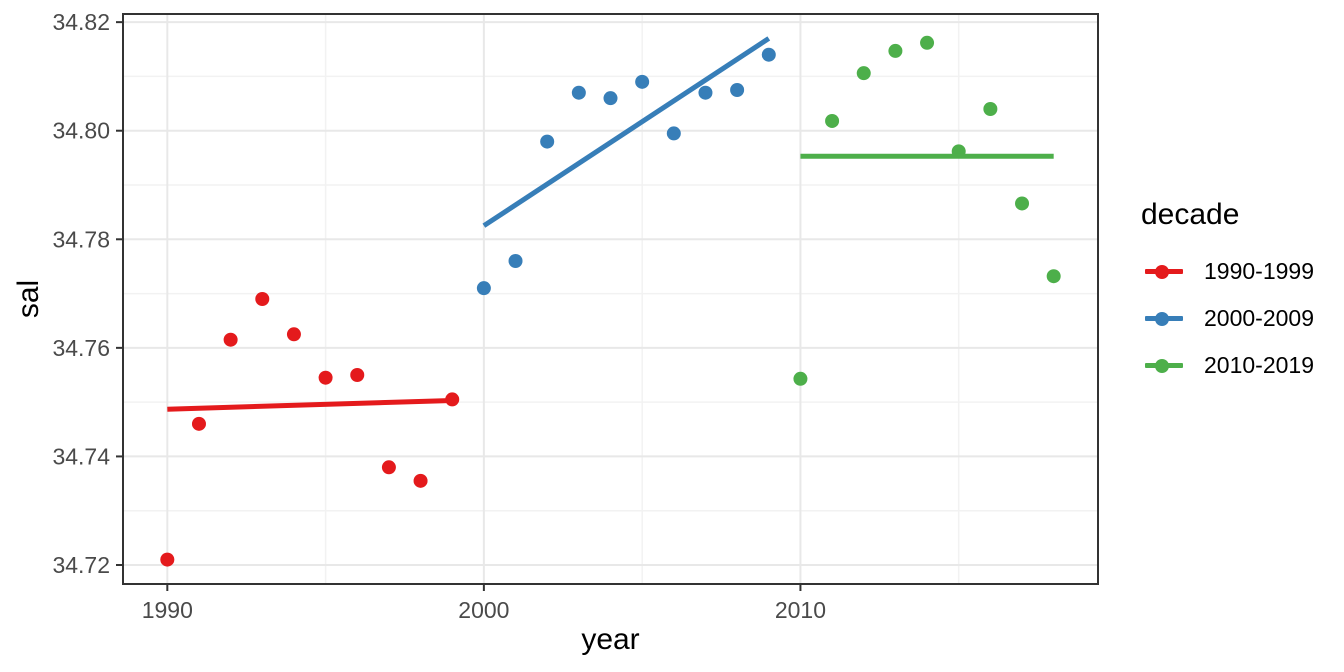 Image resolution: width=1344 pixels, height=672 pixels. Describe the element at coordinates (610, 639) in the screenshot. I see `x-axis-title: year` at that location.